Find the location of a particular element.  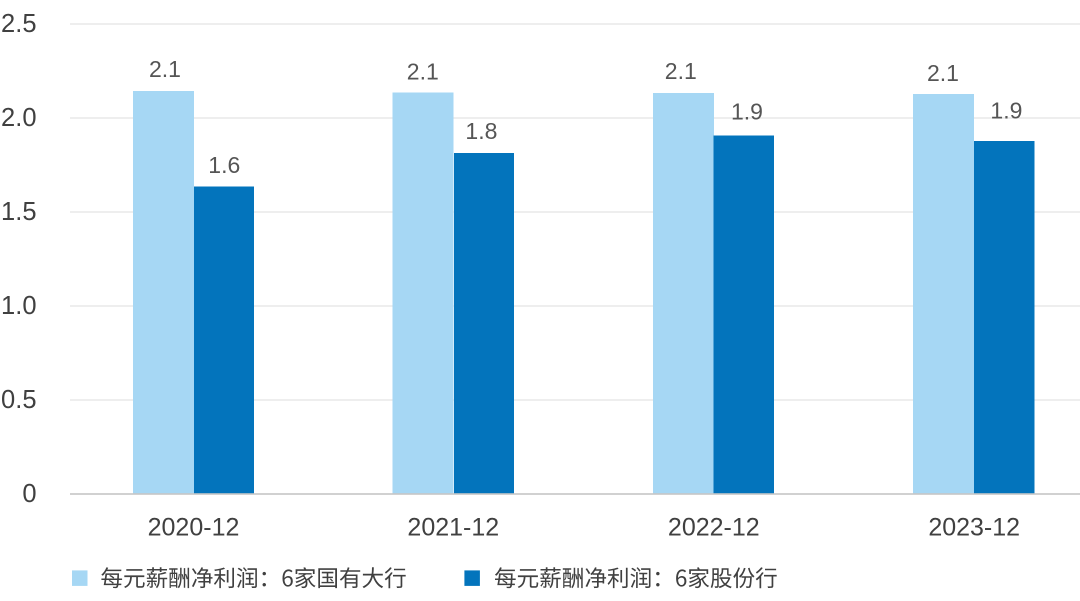

svg-text: 1.5 is located at coordinates (18, 212).